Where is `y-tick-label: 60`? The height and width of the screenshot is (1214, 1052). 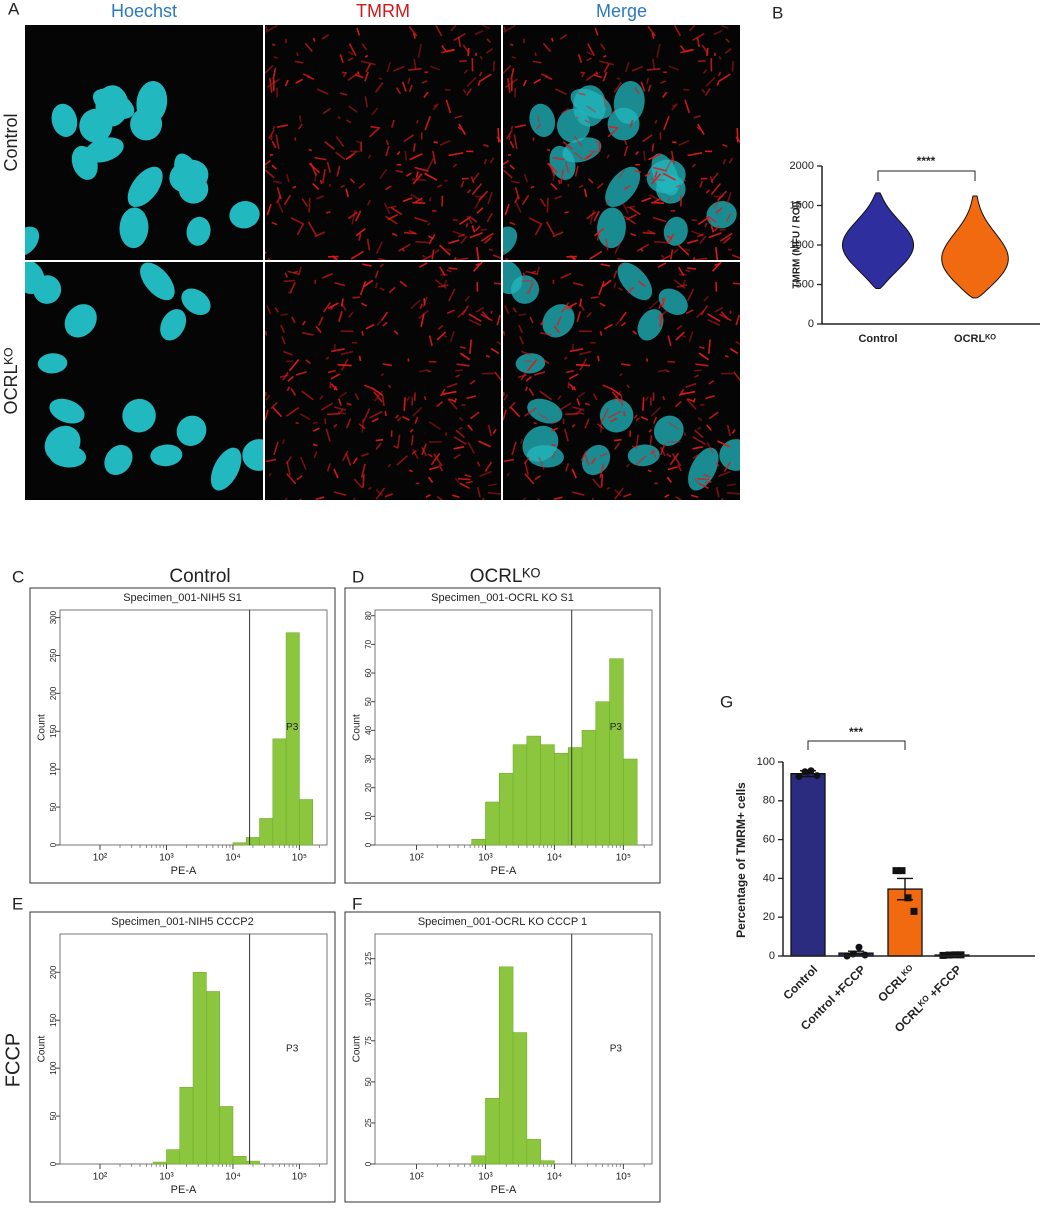
y-tick-label: 60 is located at coordinates (769, 840).